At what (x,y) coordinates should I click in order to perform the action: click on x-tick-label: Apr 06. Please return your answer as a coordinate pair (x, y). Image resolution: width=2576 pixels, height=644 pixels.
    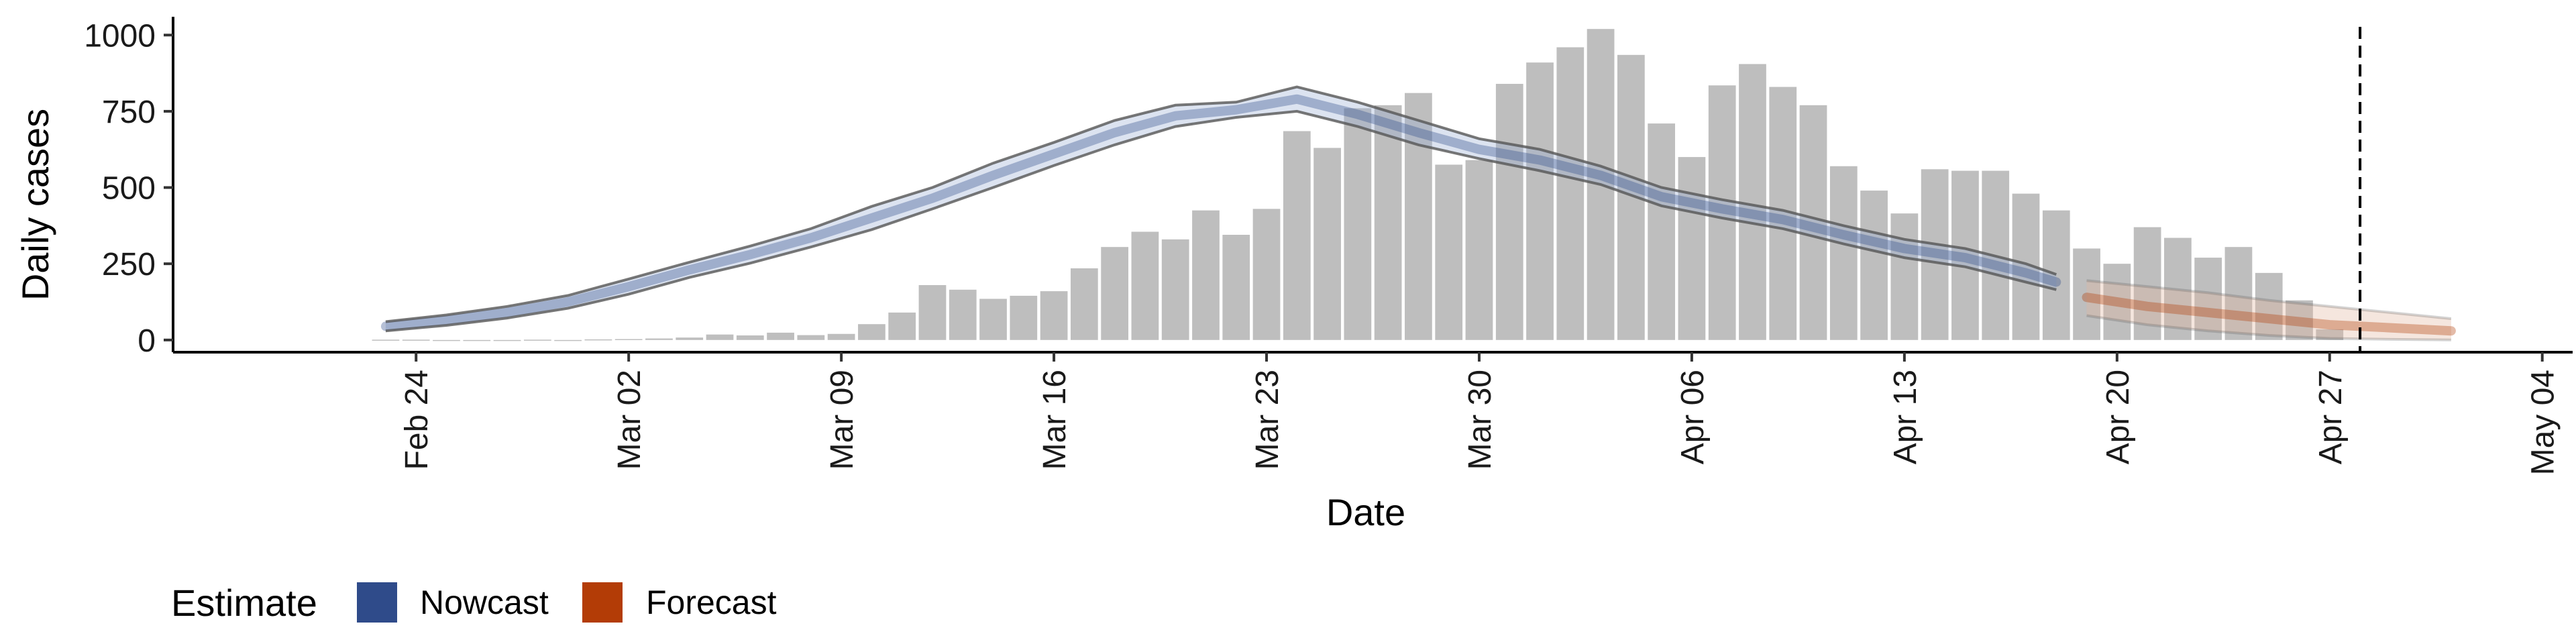
    Looking at the image, I should click on (1693, 417).